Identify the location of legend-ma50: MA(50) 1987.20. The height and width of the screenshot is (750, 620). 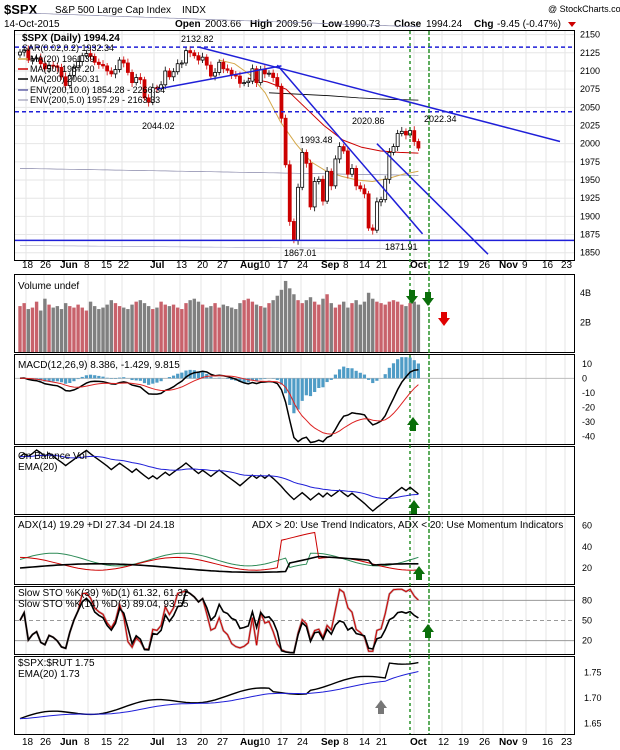
(62, 69).